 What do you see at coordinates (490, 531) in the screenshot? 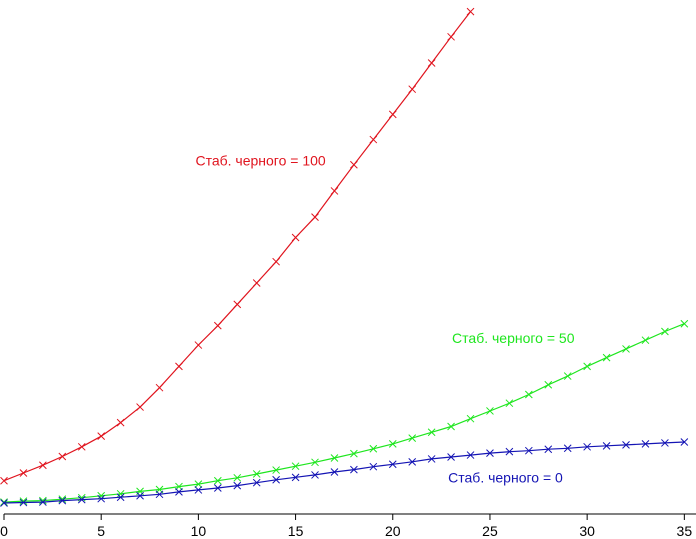
I see `x-tick-label: 25` at bounding box center [490, 531].